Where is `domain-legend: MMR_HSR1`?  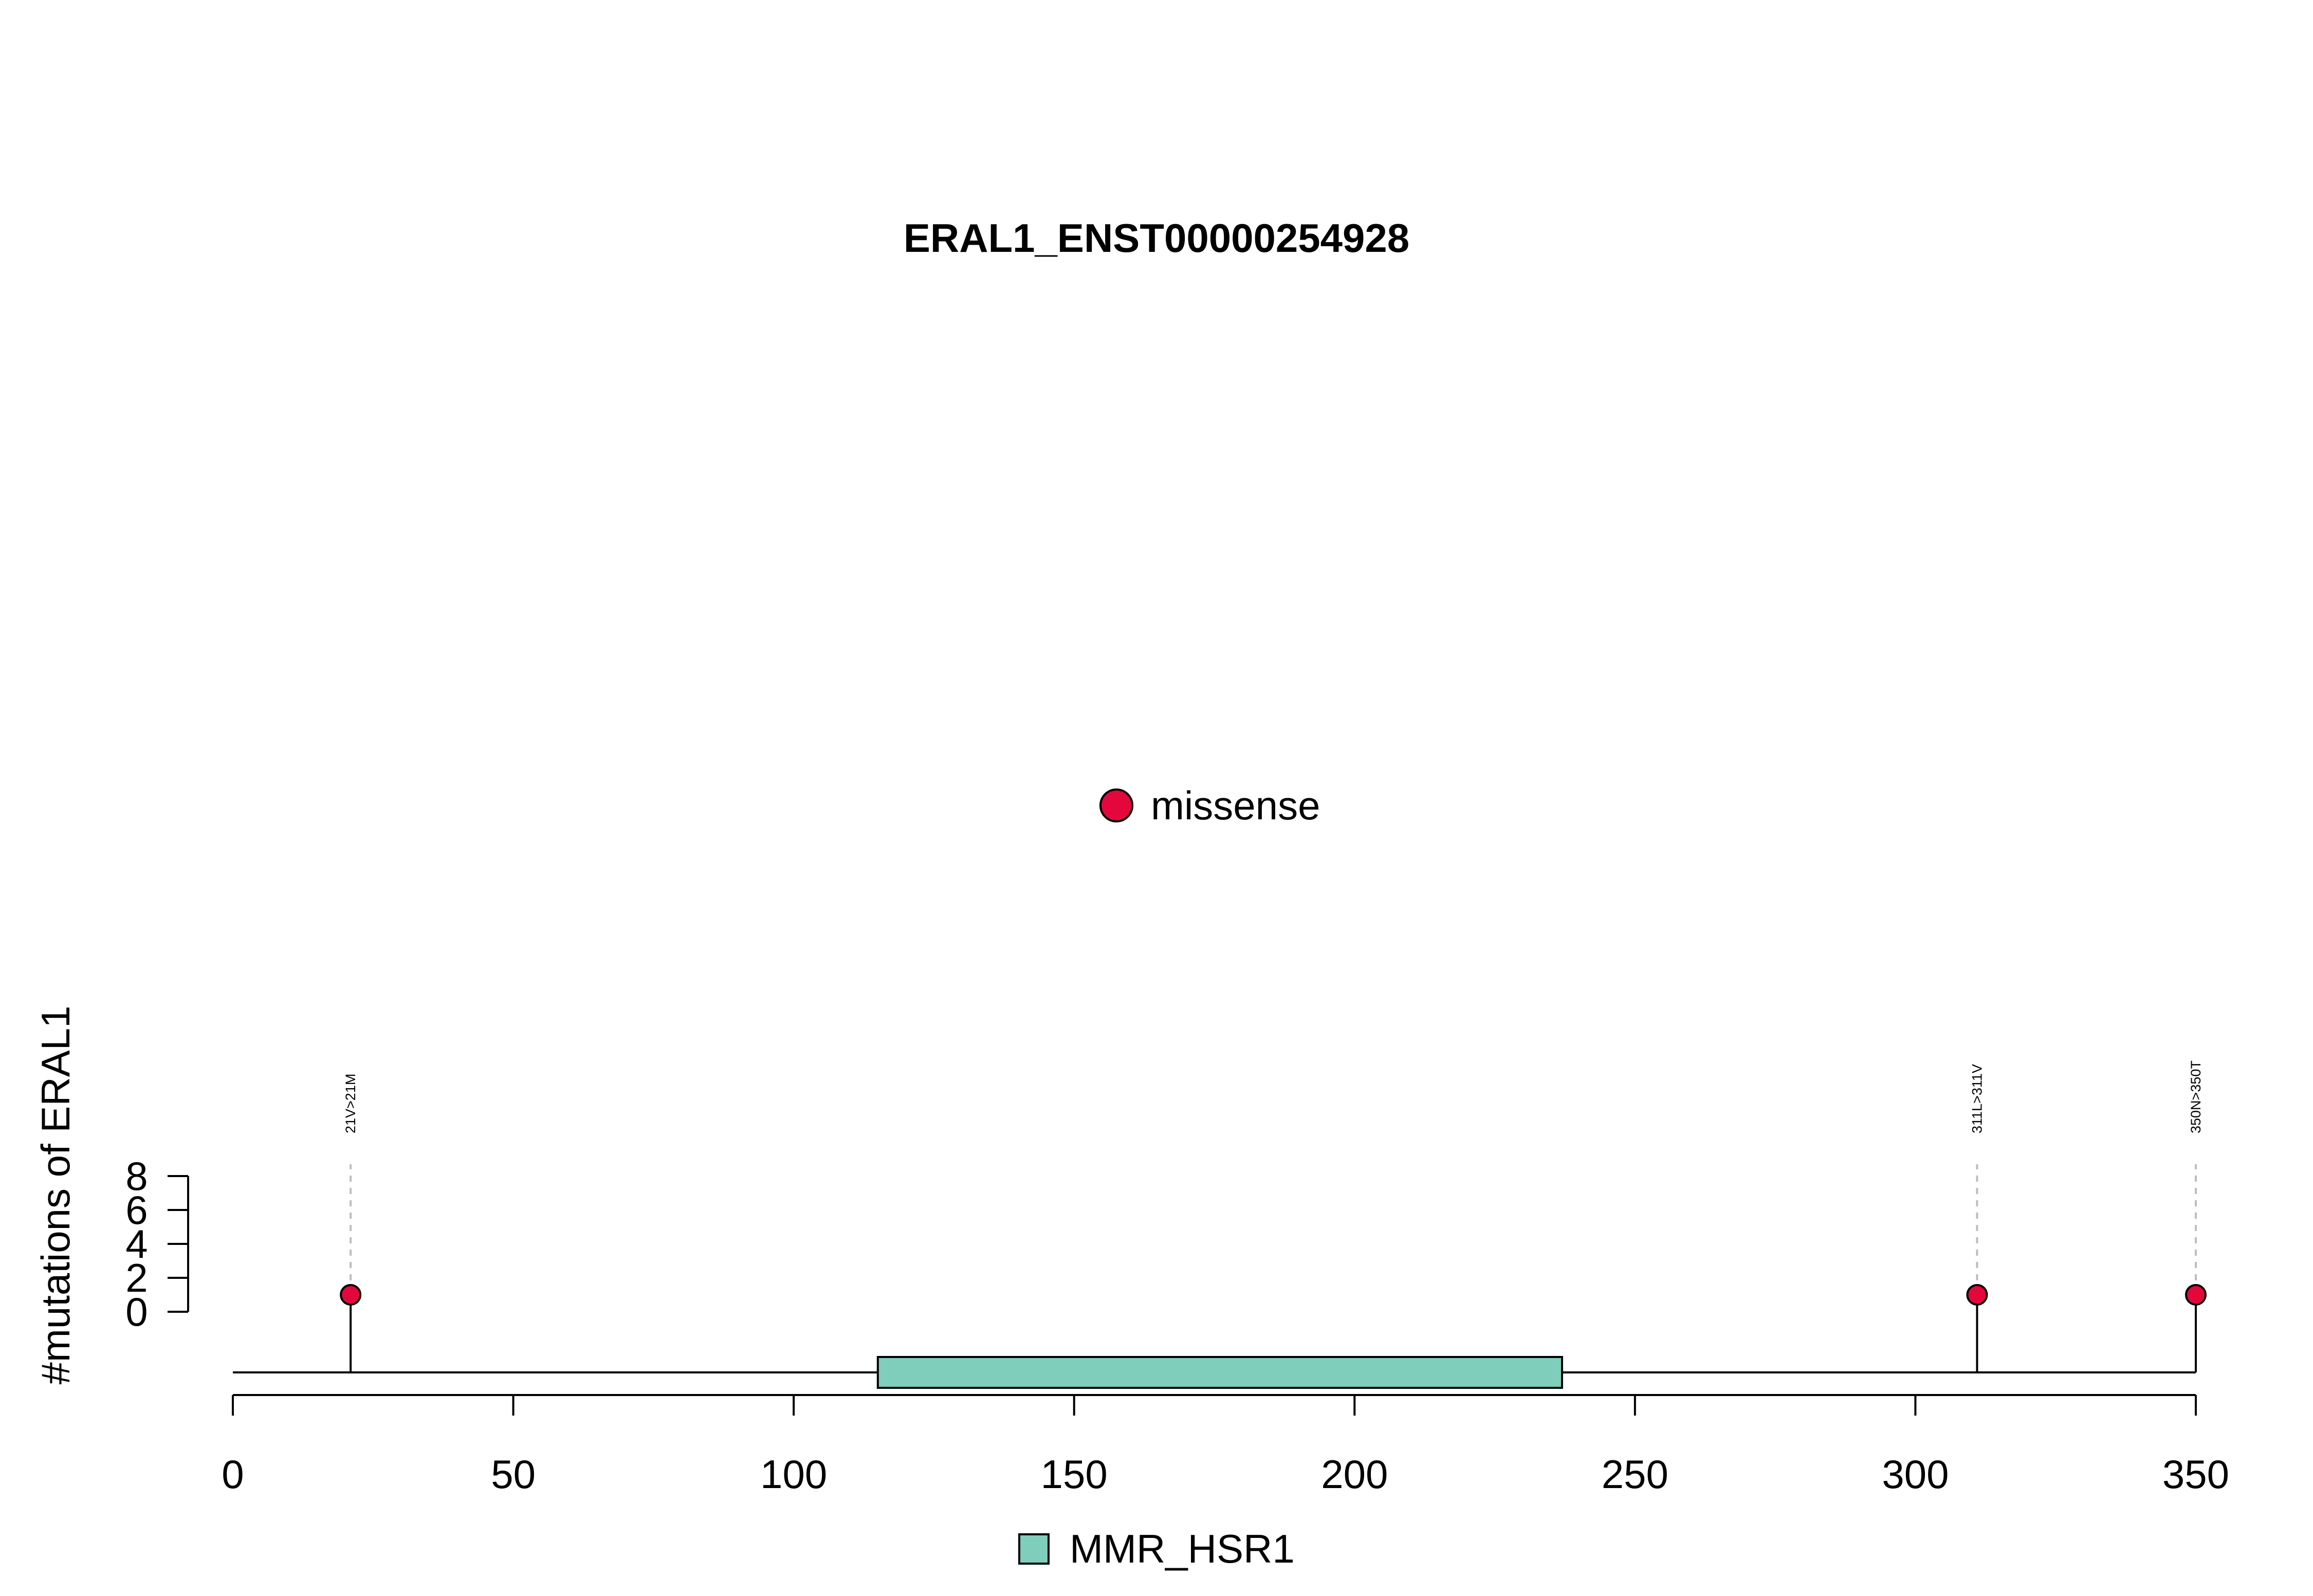
domain-legend: MMR_HSR1 is located at coordinates (1156, 1548).